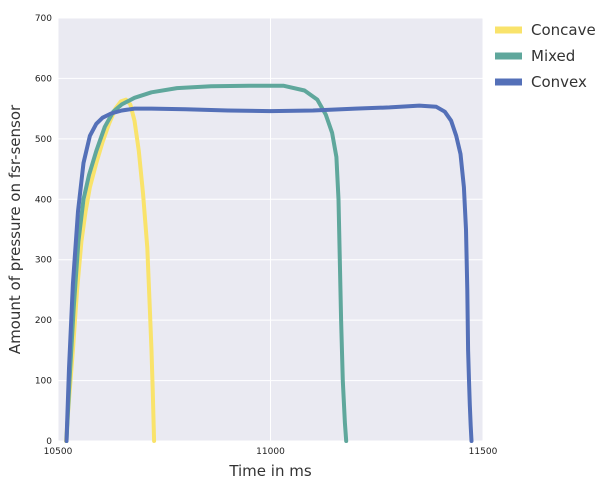 The height and width of the screenshot is (483, 599). What do you see at coordinates (110, 270) in the screenshot?
I see `series-line-concave` at bounding box center [110, 270].